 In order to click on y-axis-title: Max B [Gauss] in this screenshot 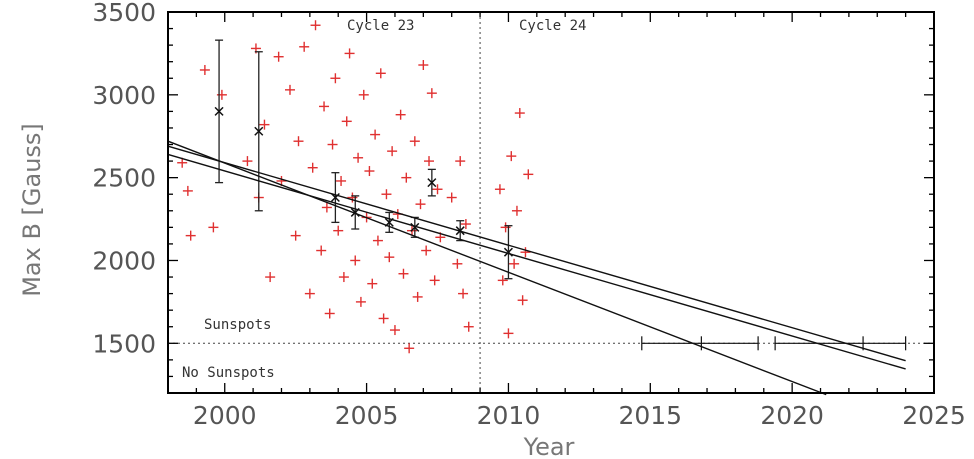, I will do `click(32, 210)`.